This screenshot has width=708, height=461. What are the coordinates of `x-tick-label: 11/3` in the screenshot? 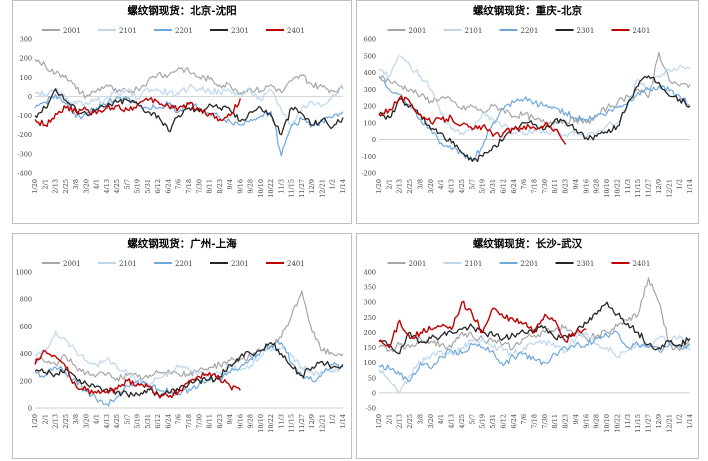 It's located at (281, 421).